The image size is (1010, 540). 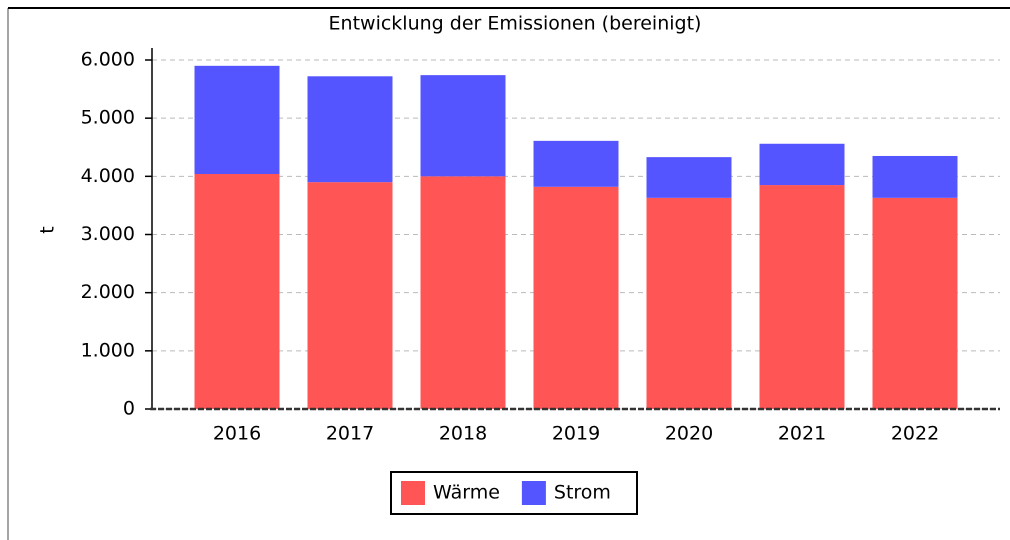 I want to click on legend-box, so click(x=514, y=493).